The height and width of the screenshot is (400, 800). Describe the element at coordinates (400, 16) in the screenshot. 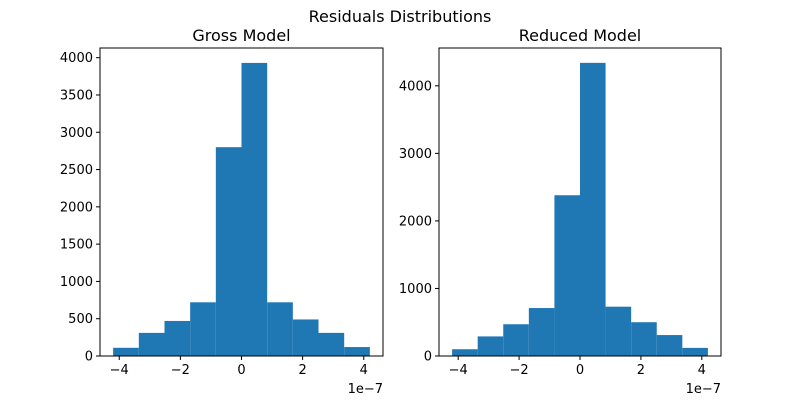

I see `figure-suptitle: Residuals Distributions` at that location.